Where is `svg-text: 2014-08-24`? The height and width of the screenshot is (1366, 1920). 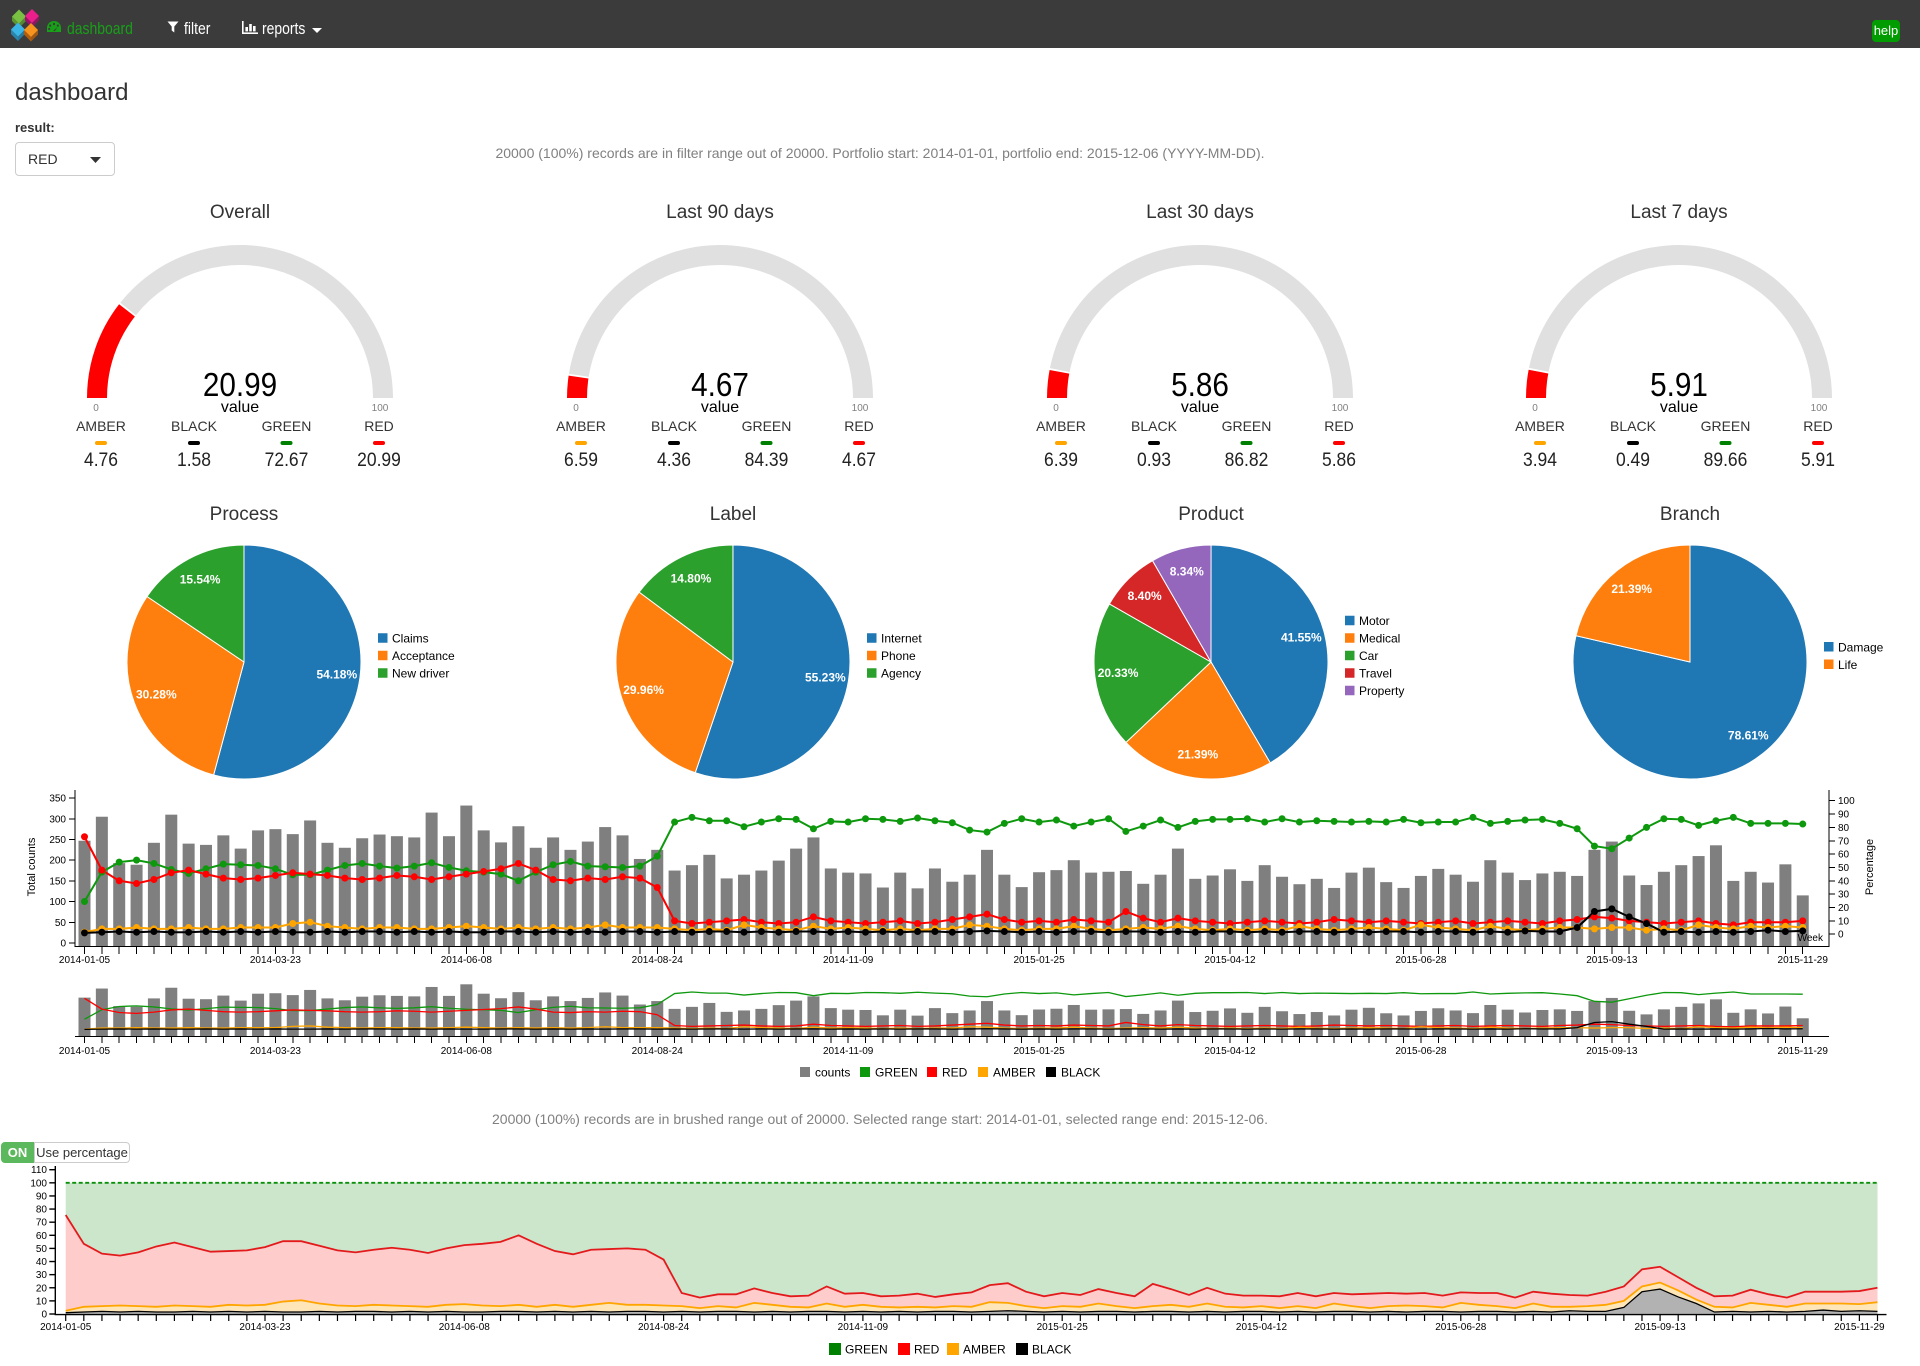
svg-text: 2014-08-24 is located at coordinates (658, 960).